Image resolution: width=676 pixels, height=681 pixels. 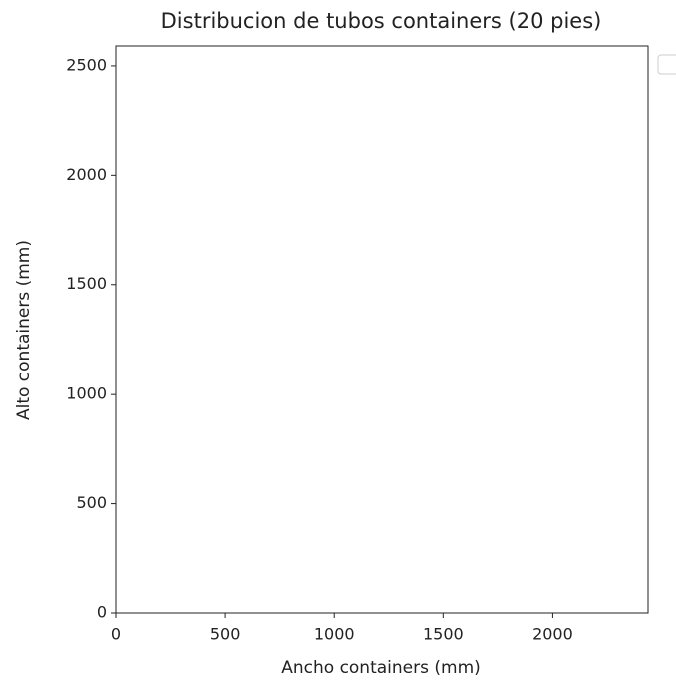 I want to click on x-tick-label: 500, so click(x=225, y=634).